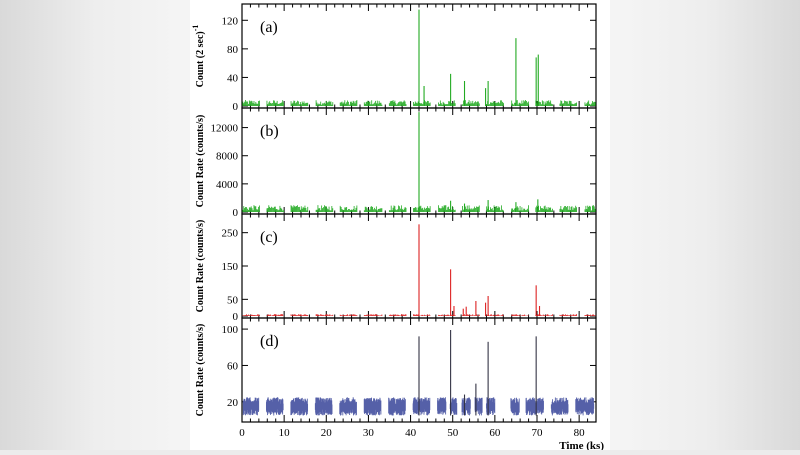 The width and height of the screenshot is (800, 455). Describe the element at coordinates (195, 28) in the screenshot. I see `y-axis-label-superscript: -1` at that location.